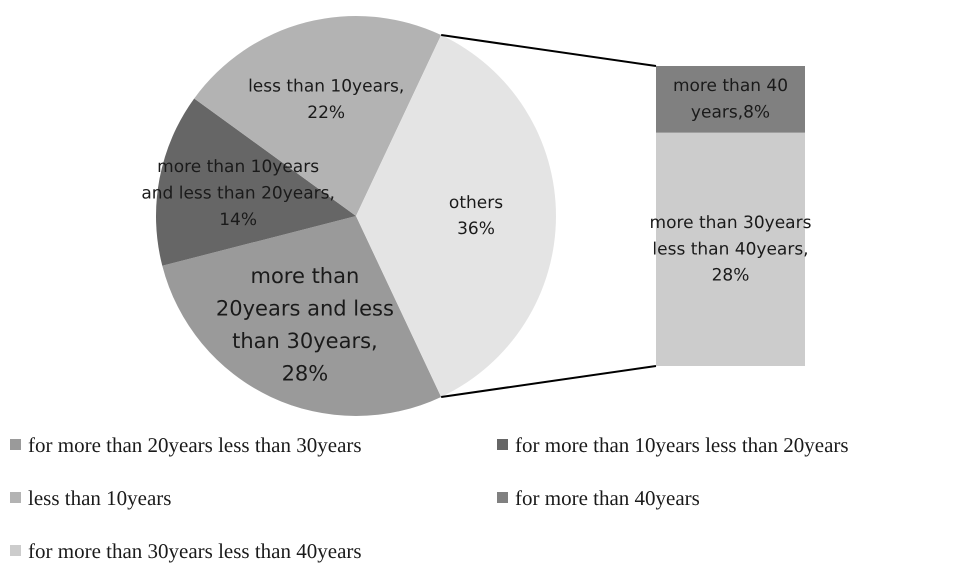 The height and width of the screenshot is (585, 957). I want to click on data-label: more than 20years and less than 30years, 28%, so click(305, 325).